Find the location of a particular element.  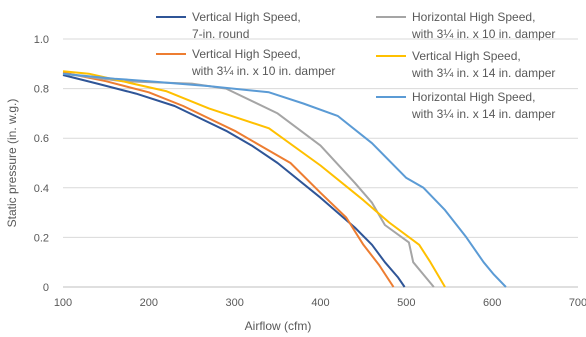

x-tick-label: 600 is located at coordinates (492, 303).